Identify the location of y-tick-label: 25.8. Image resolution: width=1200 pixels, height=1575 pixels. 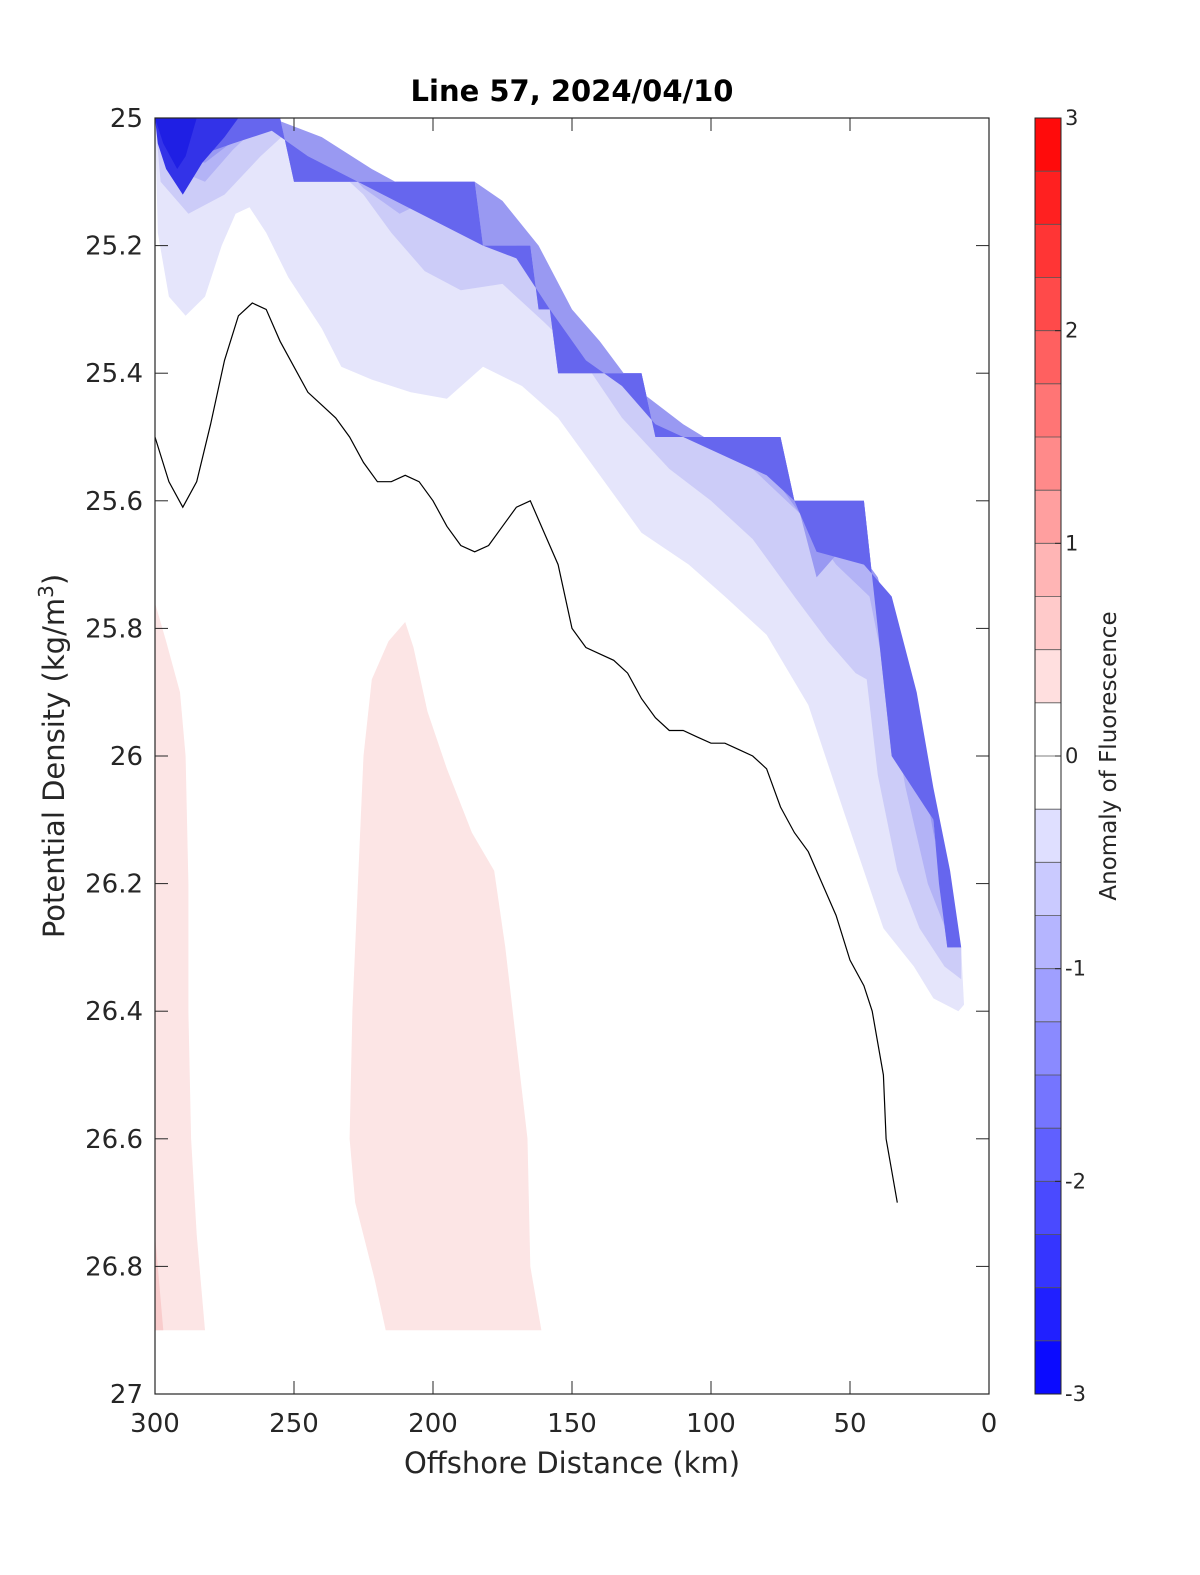
(114, 629).